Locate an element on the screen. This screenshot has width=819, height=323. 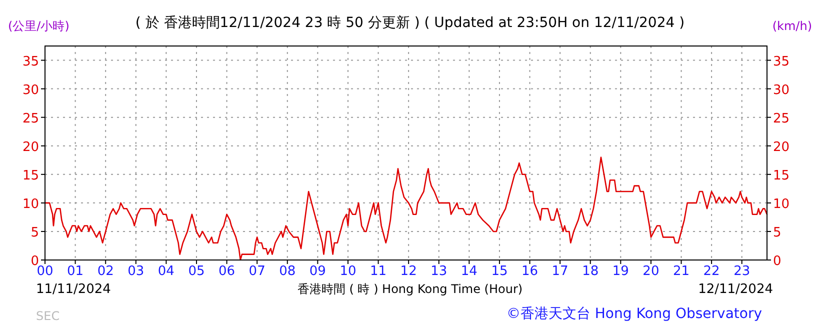
y2-tick-label: 15 is located at coordinates (781, 176).